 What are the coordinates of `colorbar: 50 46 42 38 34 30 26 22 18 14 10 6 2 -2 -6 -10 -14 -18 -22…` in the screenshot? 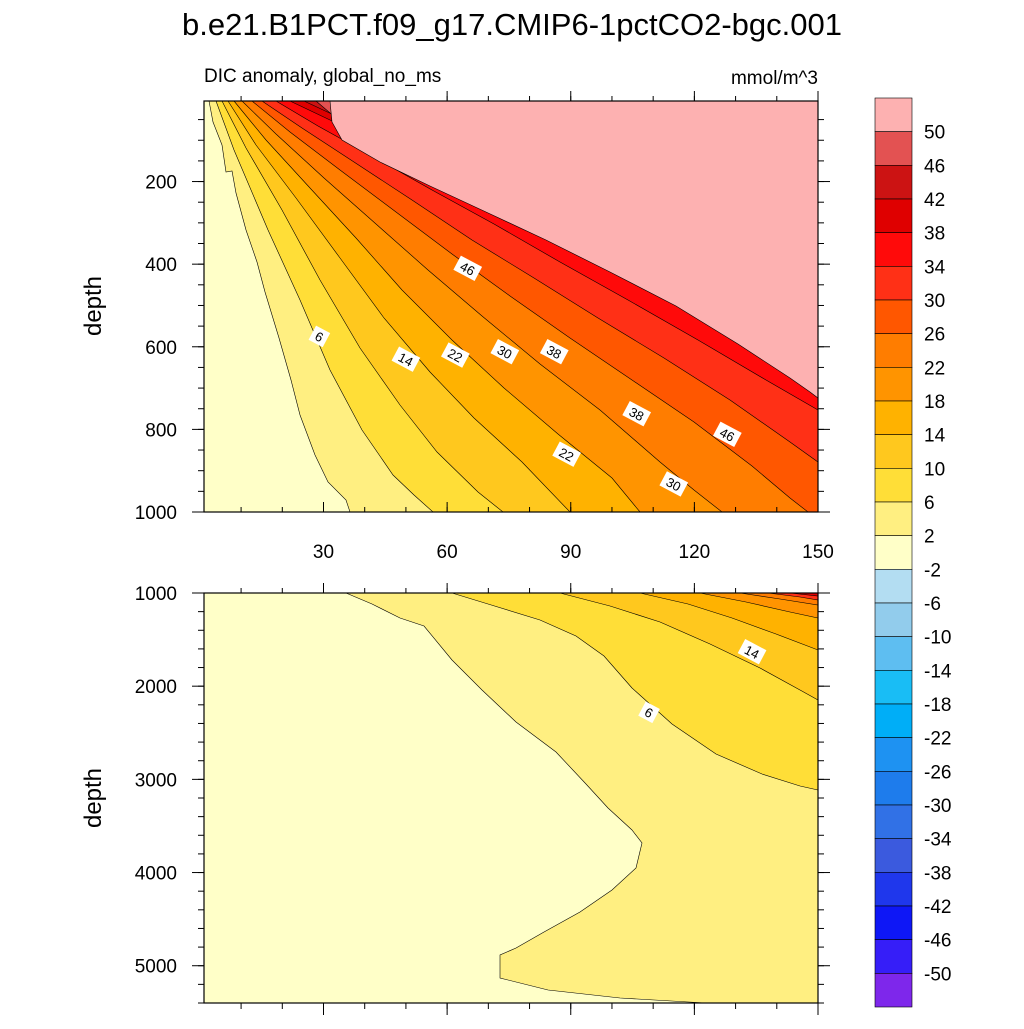 It's located at (913, 552).